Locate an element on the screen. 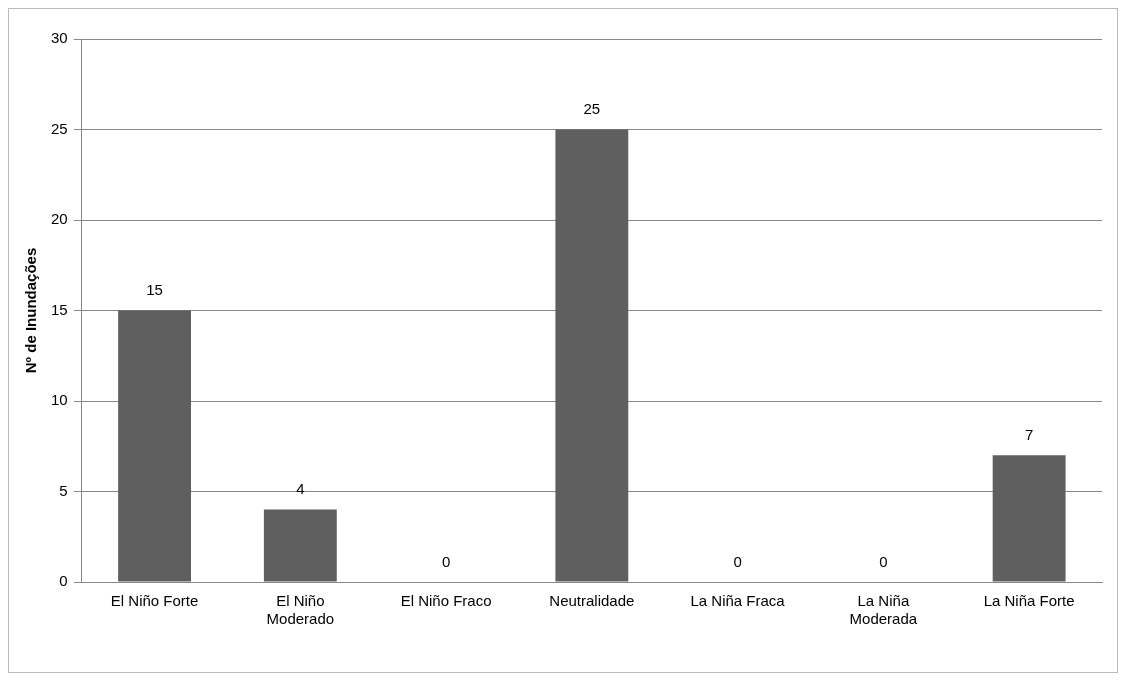  data-label: 7 is located at coordinates (1029, 434).